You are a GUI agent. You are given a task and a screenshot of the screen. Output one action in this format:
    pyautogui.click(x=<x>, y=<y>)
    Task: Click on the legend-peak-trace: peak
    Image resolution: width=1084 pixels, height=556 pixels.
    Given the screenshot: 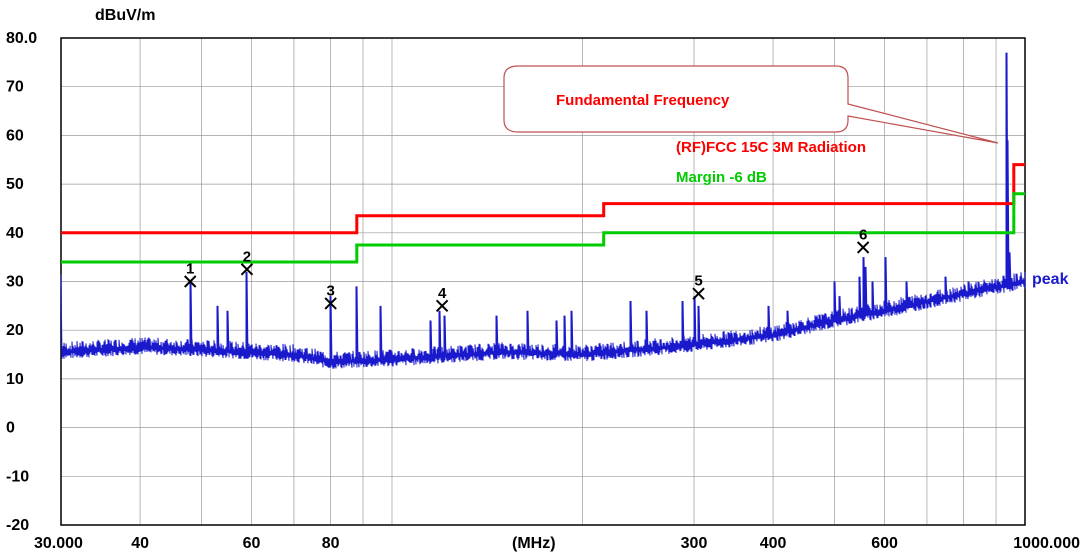 What is the action you would take?
    pyautogui.click(x=1050, y=279)
    